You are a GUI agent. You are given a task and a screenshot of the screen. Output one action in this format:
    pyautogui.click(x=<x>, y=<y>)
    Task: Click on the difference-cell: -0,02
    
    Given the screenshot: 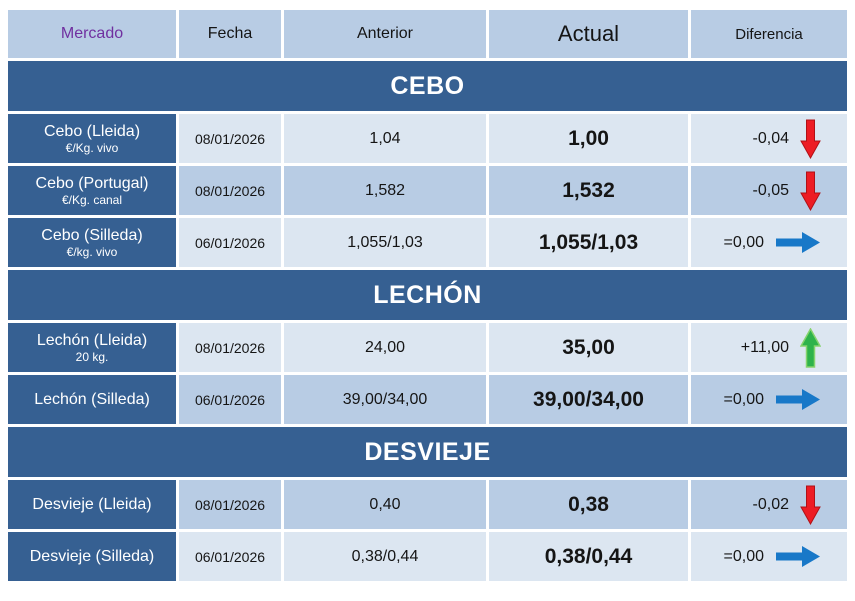 What is the action you would take?
    pyautogui.click(x=769, y=504)
    